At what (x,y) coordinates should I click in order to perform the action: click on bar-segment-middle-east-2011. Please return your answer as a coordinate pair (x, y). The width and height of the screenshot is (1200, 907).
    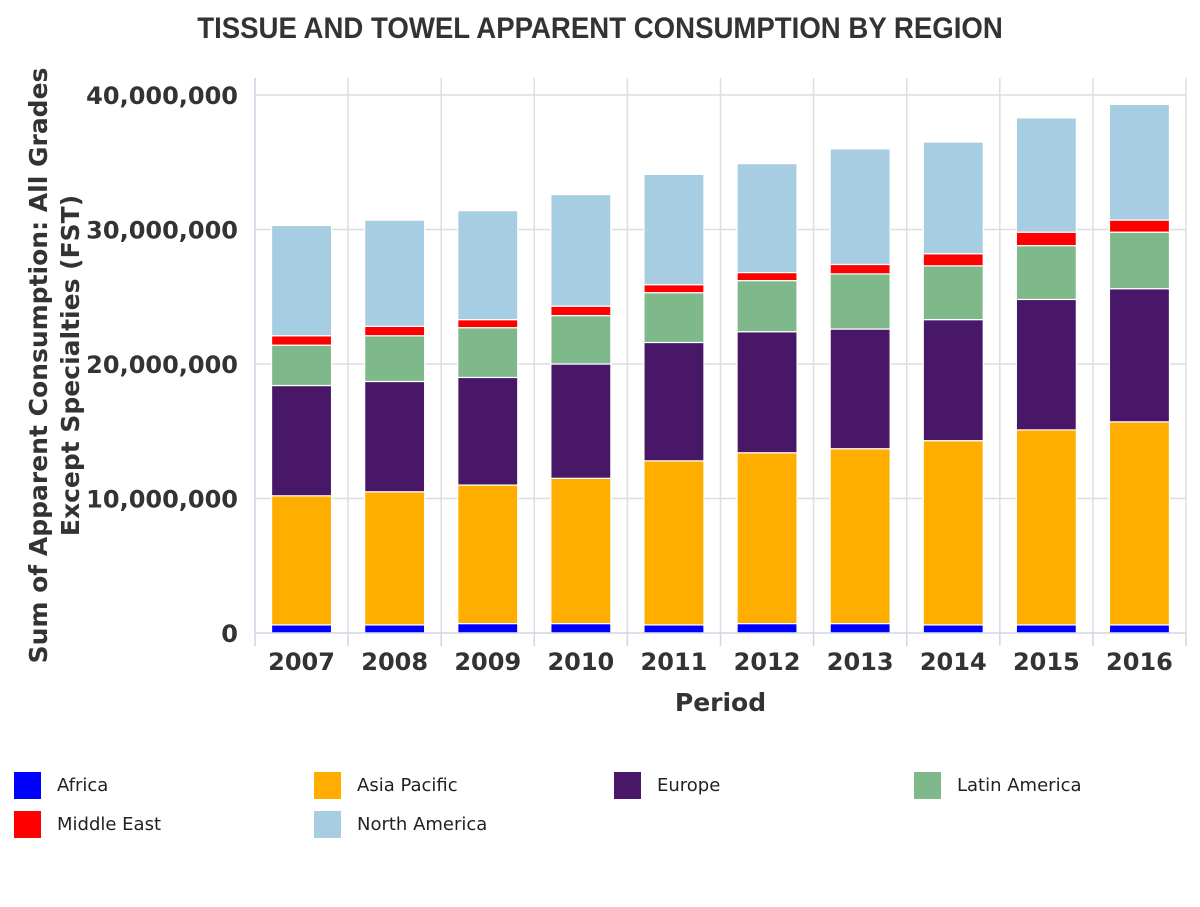
    Looking at the image, I should click on (674, 289).